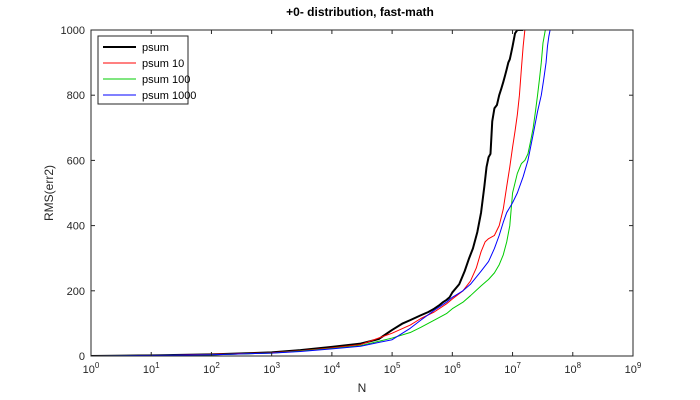  What do you see at coordinates (151, 368) in the screenshot?
I see `x-tick-label: 10¹` at bounding box center [151, 368].